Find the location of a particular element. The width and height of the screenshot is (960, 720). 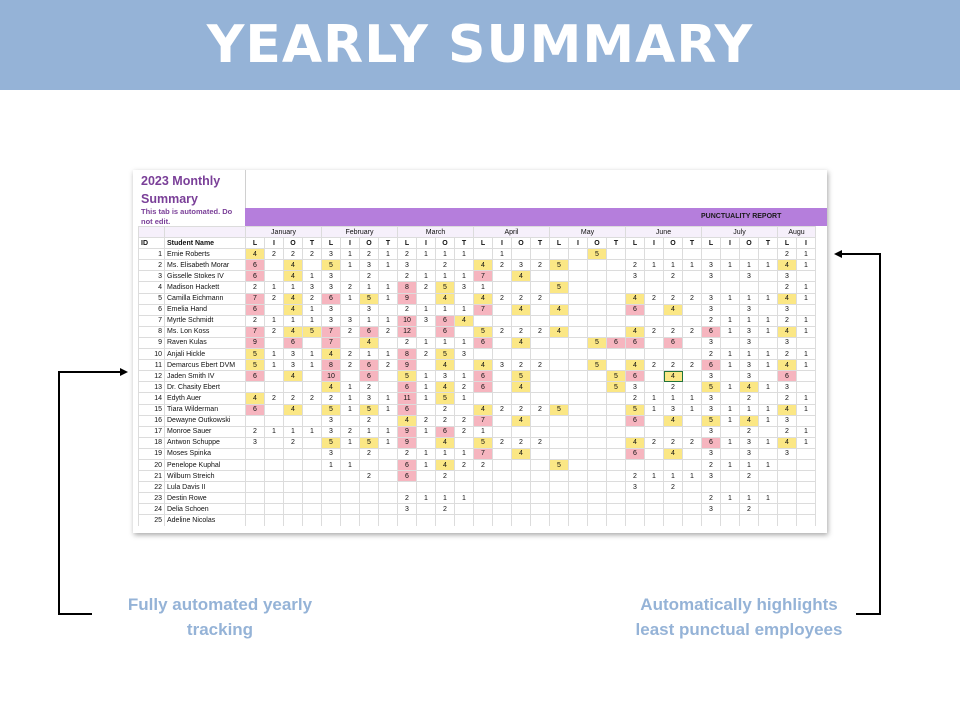

id-column-header: ID is located at coordinates (151, 243).